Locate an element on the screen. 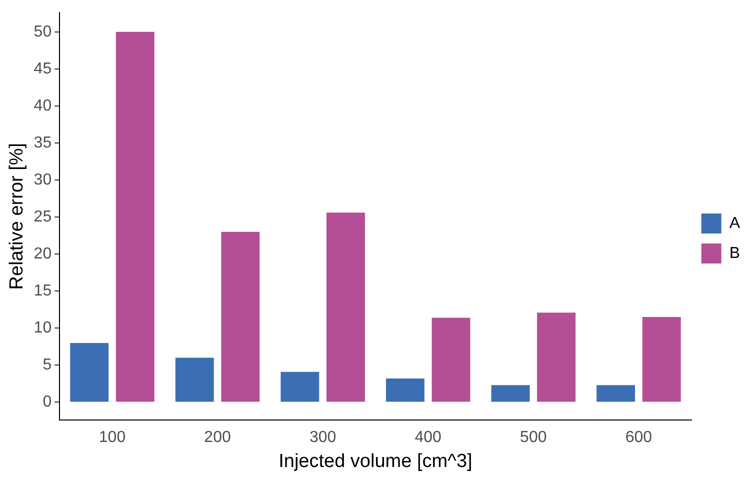 The image size is (750, 477). legend-label: B is located at coordinates (734, 253).